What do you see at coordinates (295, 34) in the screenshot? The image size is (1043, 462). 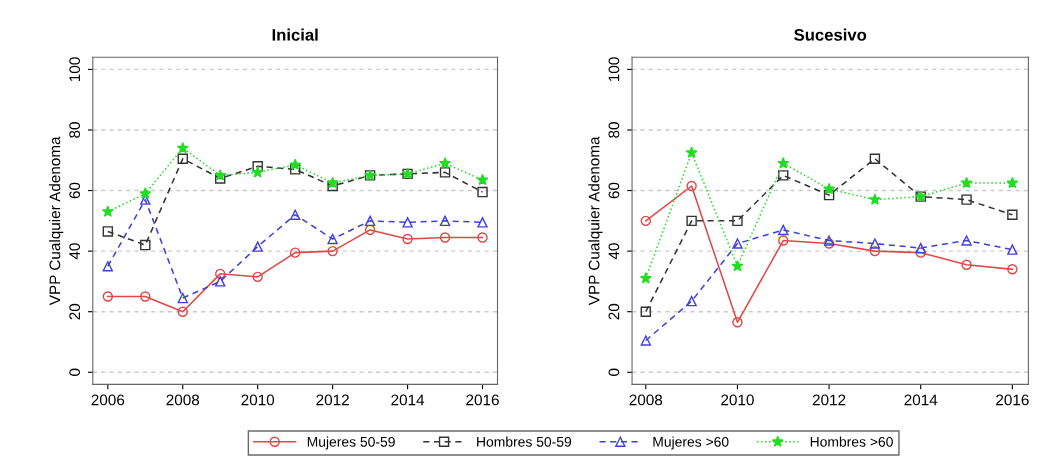 I see `chart-title: Inicial` at bounding box center [295, 34].